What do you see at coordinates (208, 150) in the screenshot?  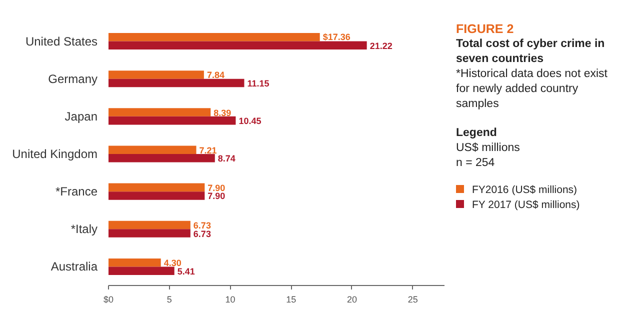 I see `data-label: 7.21` at bounding box center [208, 150].